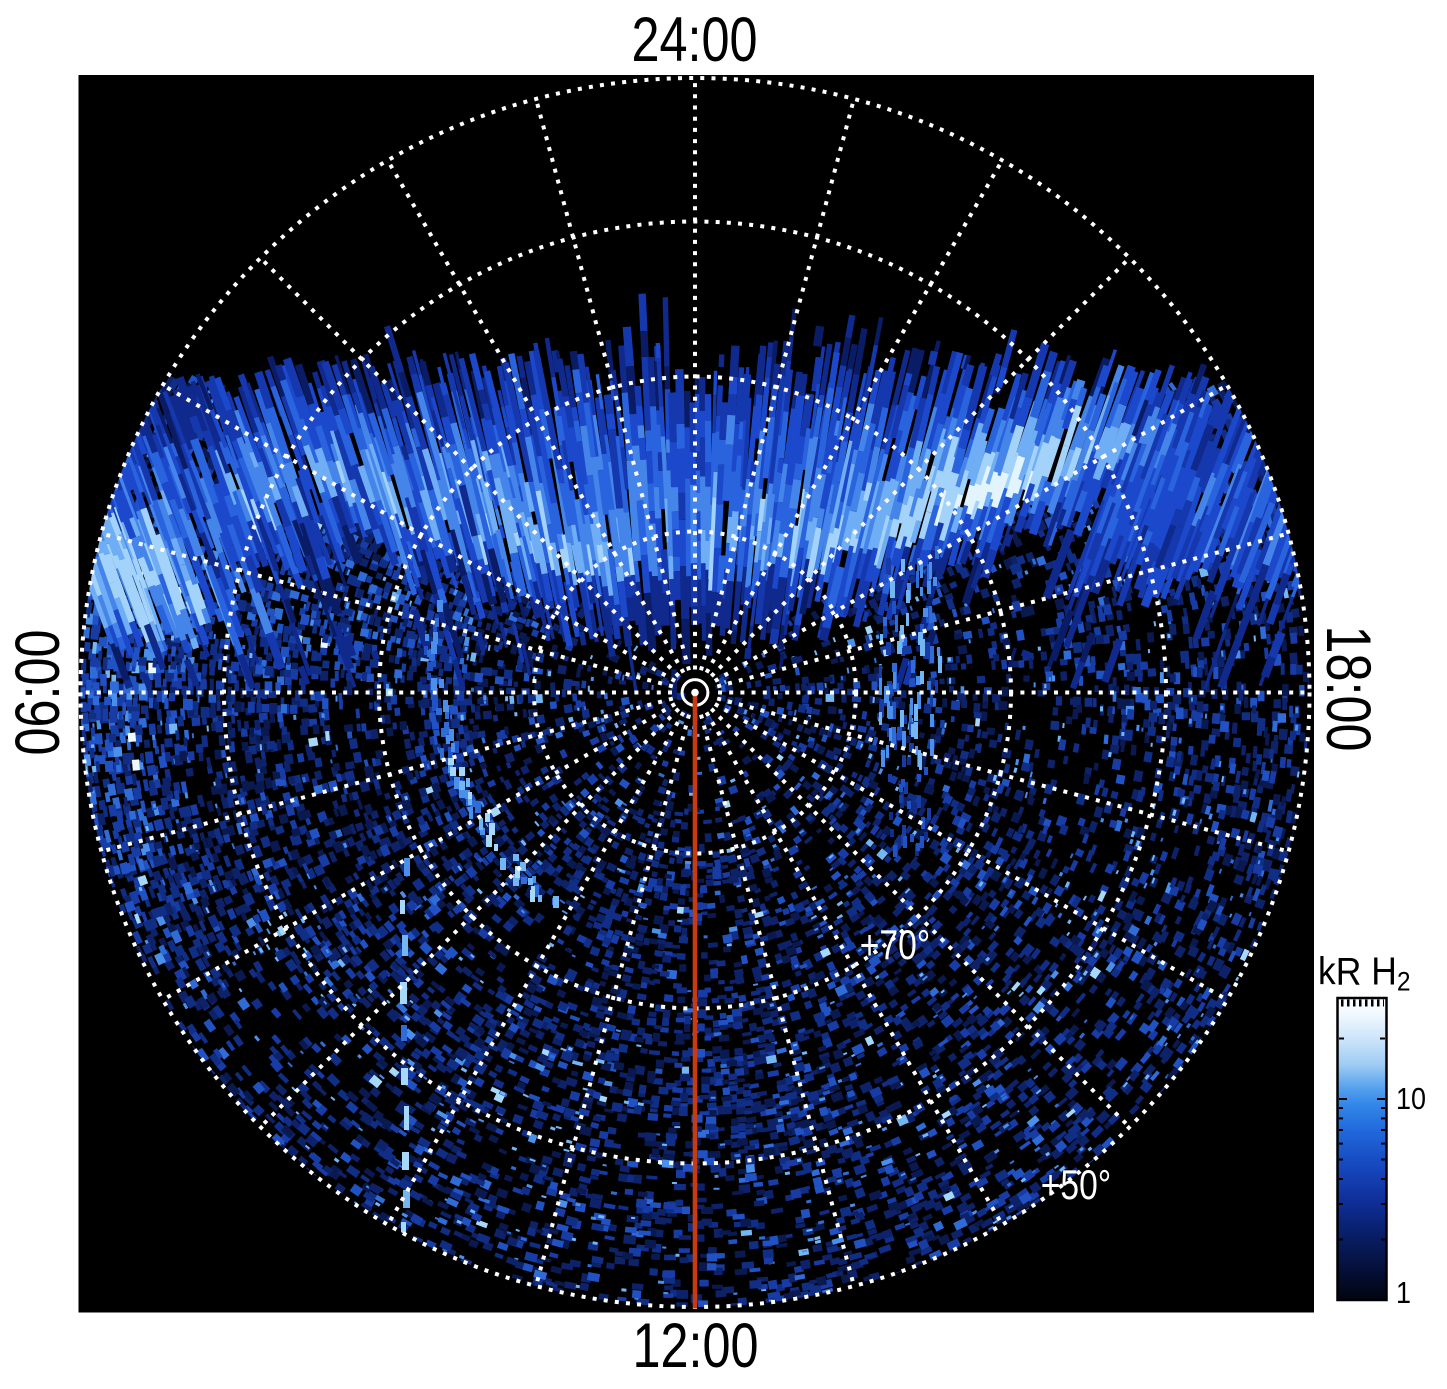  What do you see at coordinates (1076, 1186) in the screenshot?
I see `svg-text: +50°` at bounding box center [1076, 1186].